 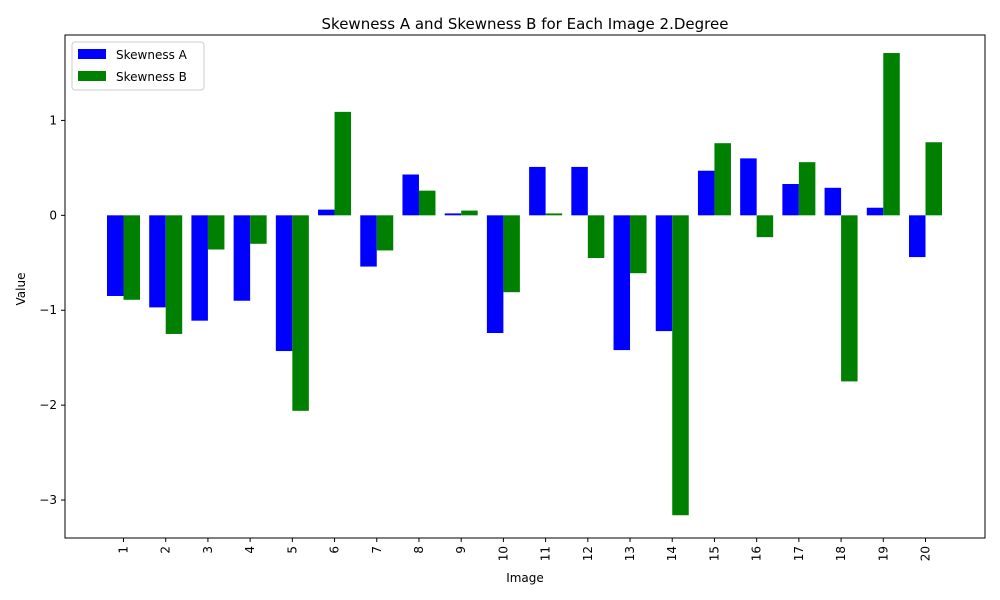 What do you see at coordinates (841, 553) in the screenshot?
I see `x-tick-label: 18` at bounding box center [841, 553].